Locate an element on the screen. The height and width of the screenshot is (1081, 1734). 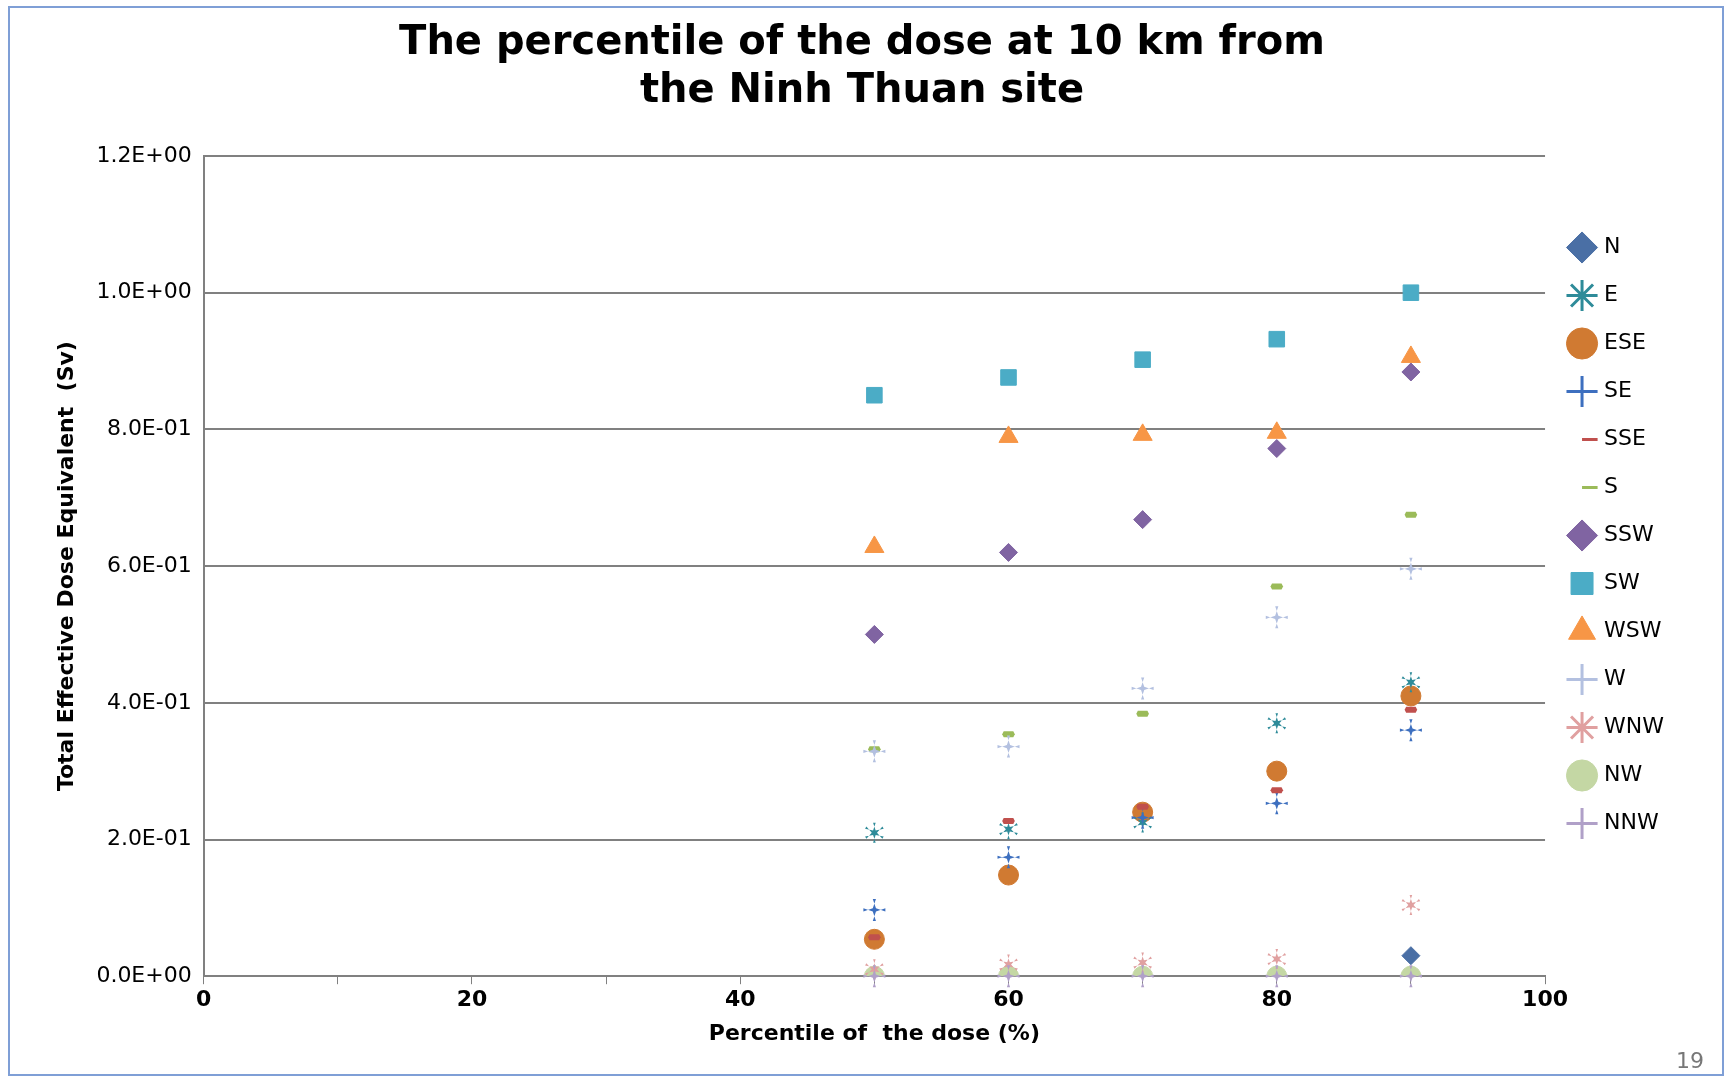
legend-label: NW is located at coordinates (1623, 774).